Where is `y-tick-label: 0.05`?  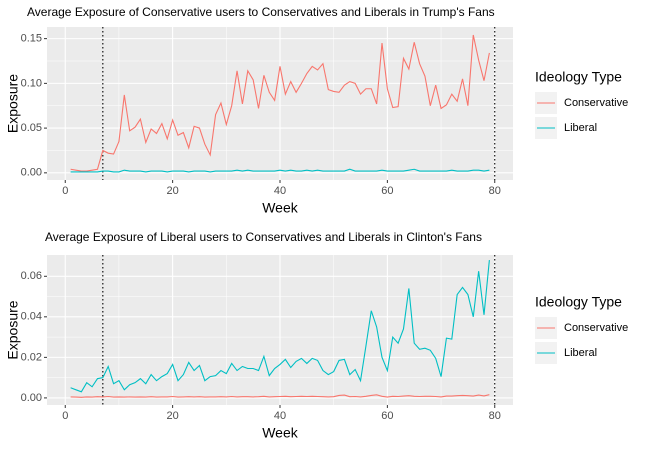
y-tick-label: 0.05 is located at coordinates (31, 128).